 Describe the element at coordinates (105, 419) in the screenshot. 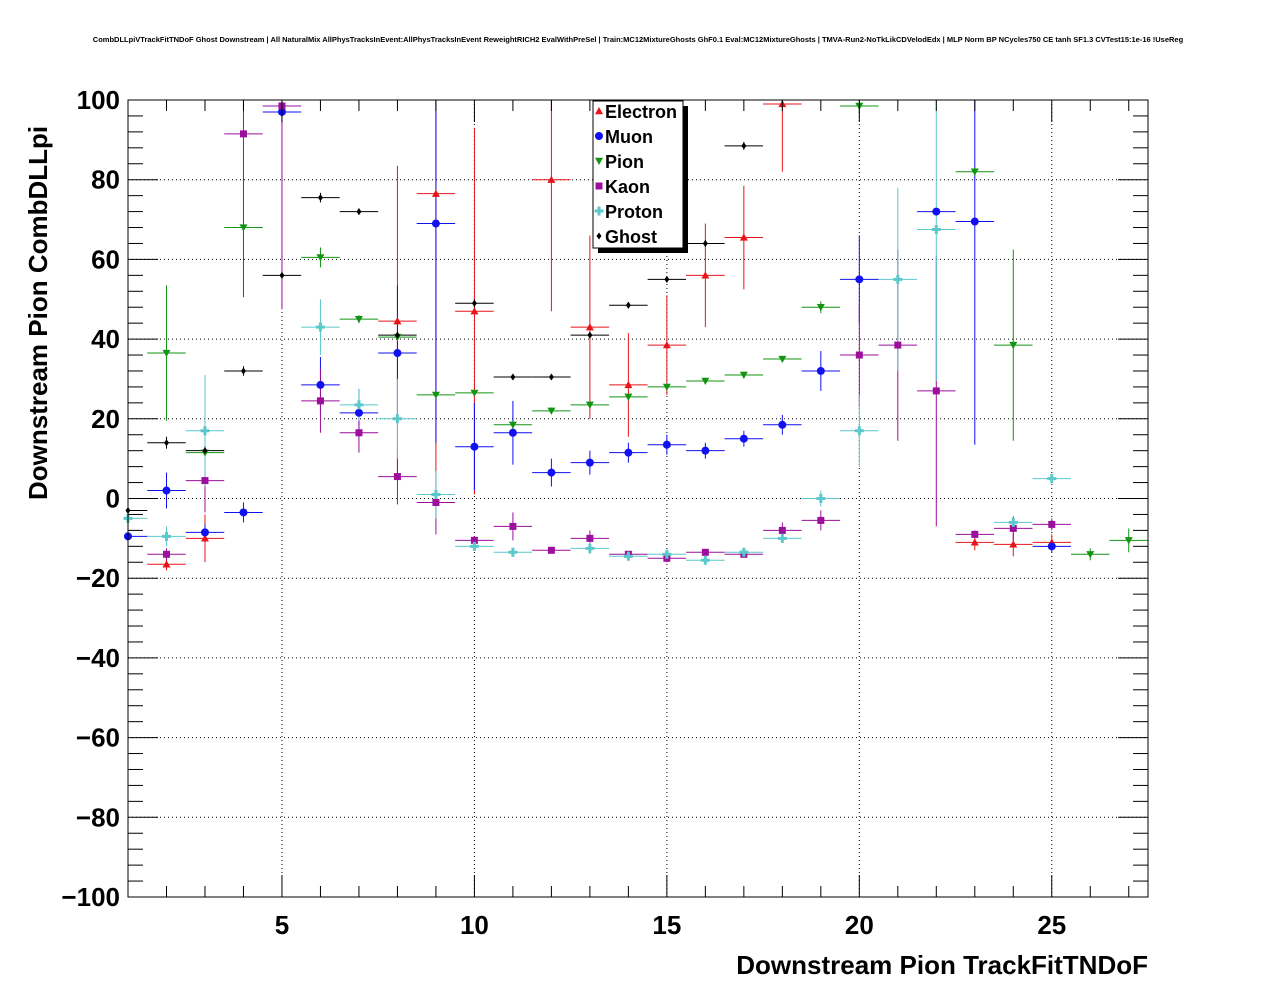

I see `y-tick-label: 20` at that location.